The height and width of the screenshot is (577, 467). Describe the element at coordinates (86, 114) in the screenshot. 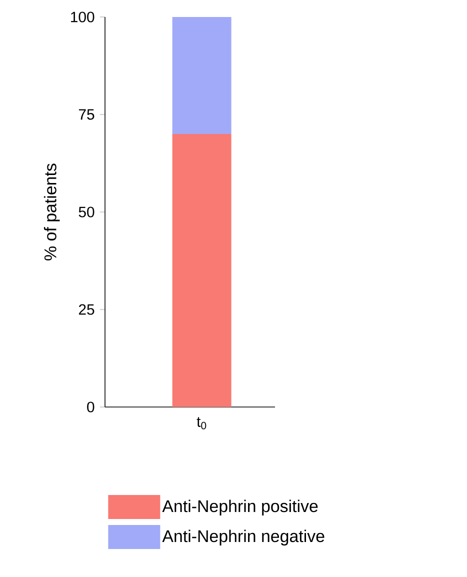

I see `y-tick-label: 75` at that location.